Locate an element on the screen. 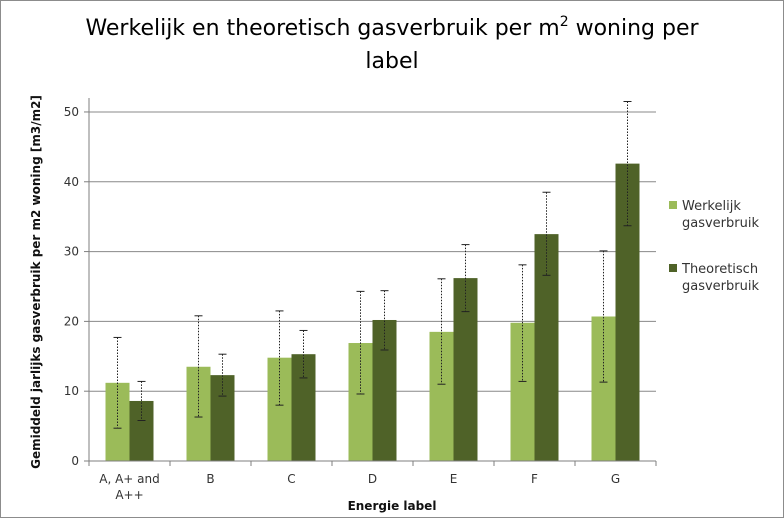 This screenshot has width=784, height=518. legend-label-1-0: Theoretisch is located at coordinates (719, 269).